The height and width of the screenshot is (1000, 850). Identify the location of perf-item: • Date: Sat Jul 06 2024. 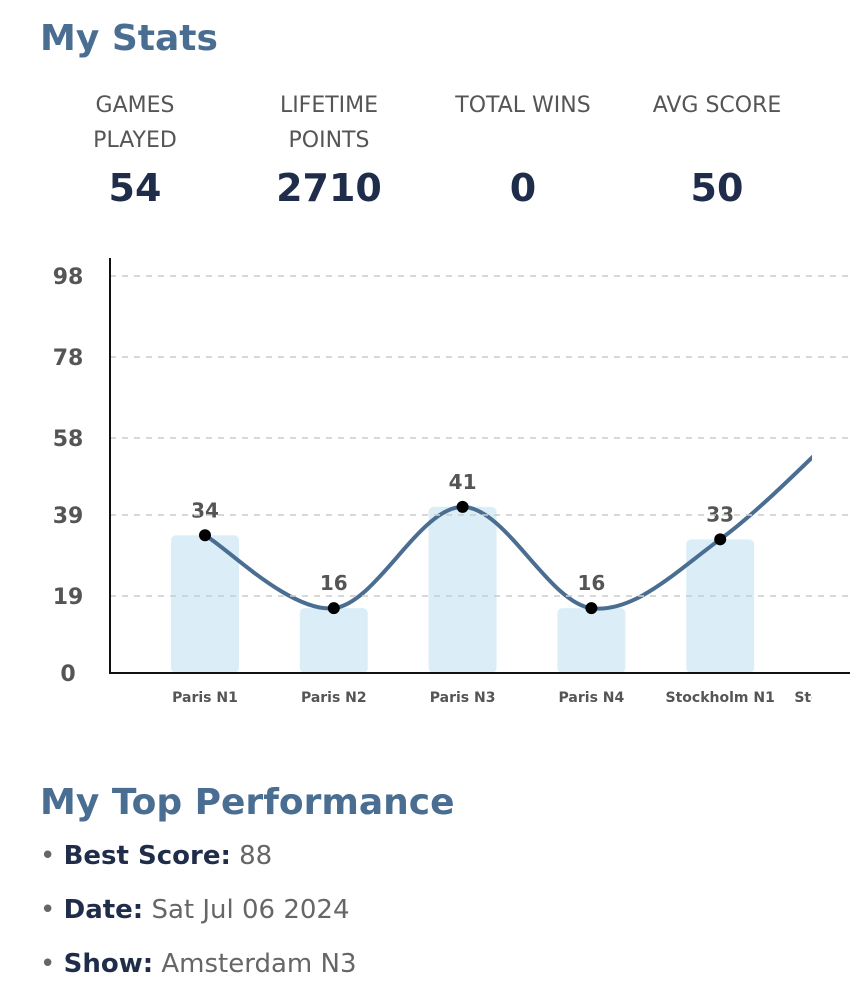
(198, 917).